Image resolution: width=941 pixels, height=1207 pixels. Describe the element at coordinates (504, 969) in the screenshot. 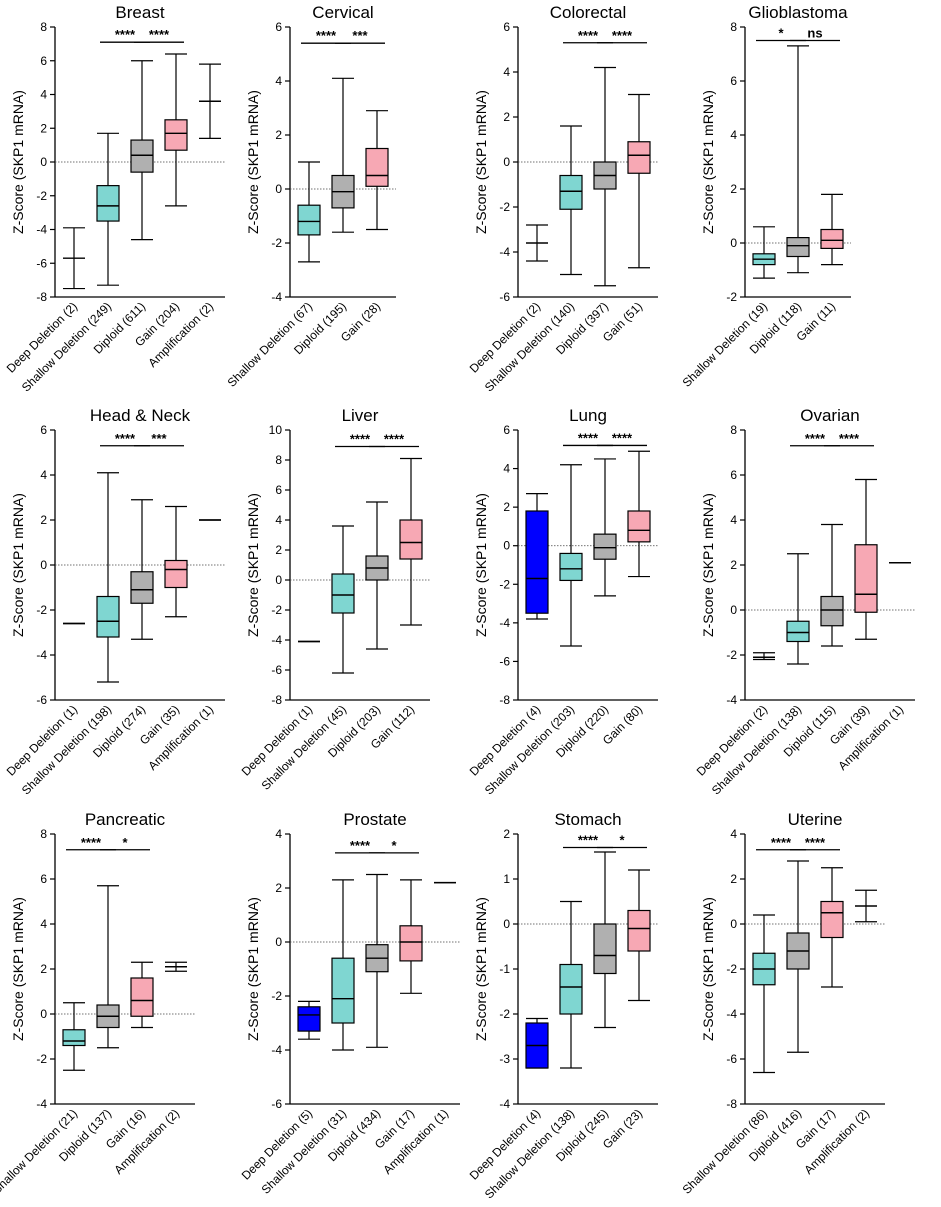

I see `y-tick-label: -1` at that location.